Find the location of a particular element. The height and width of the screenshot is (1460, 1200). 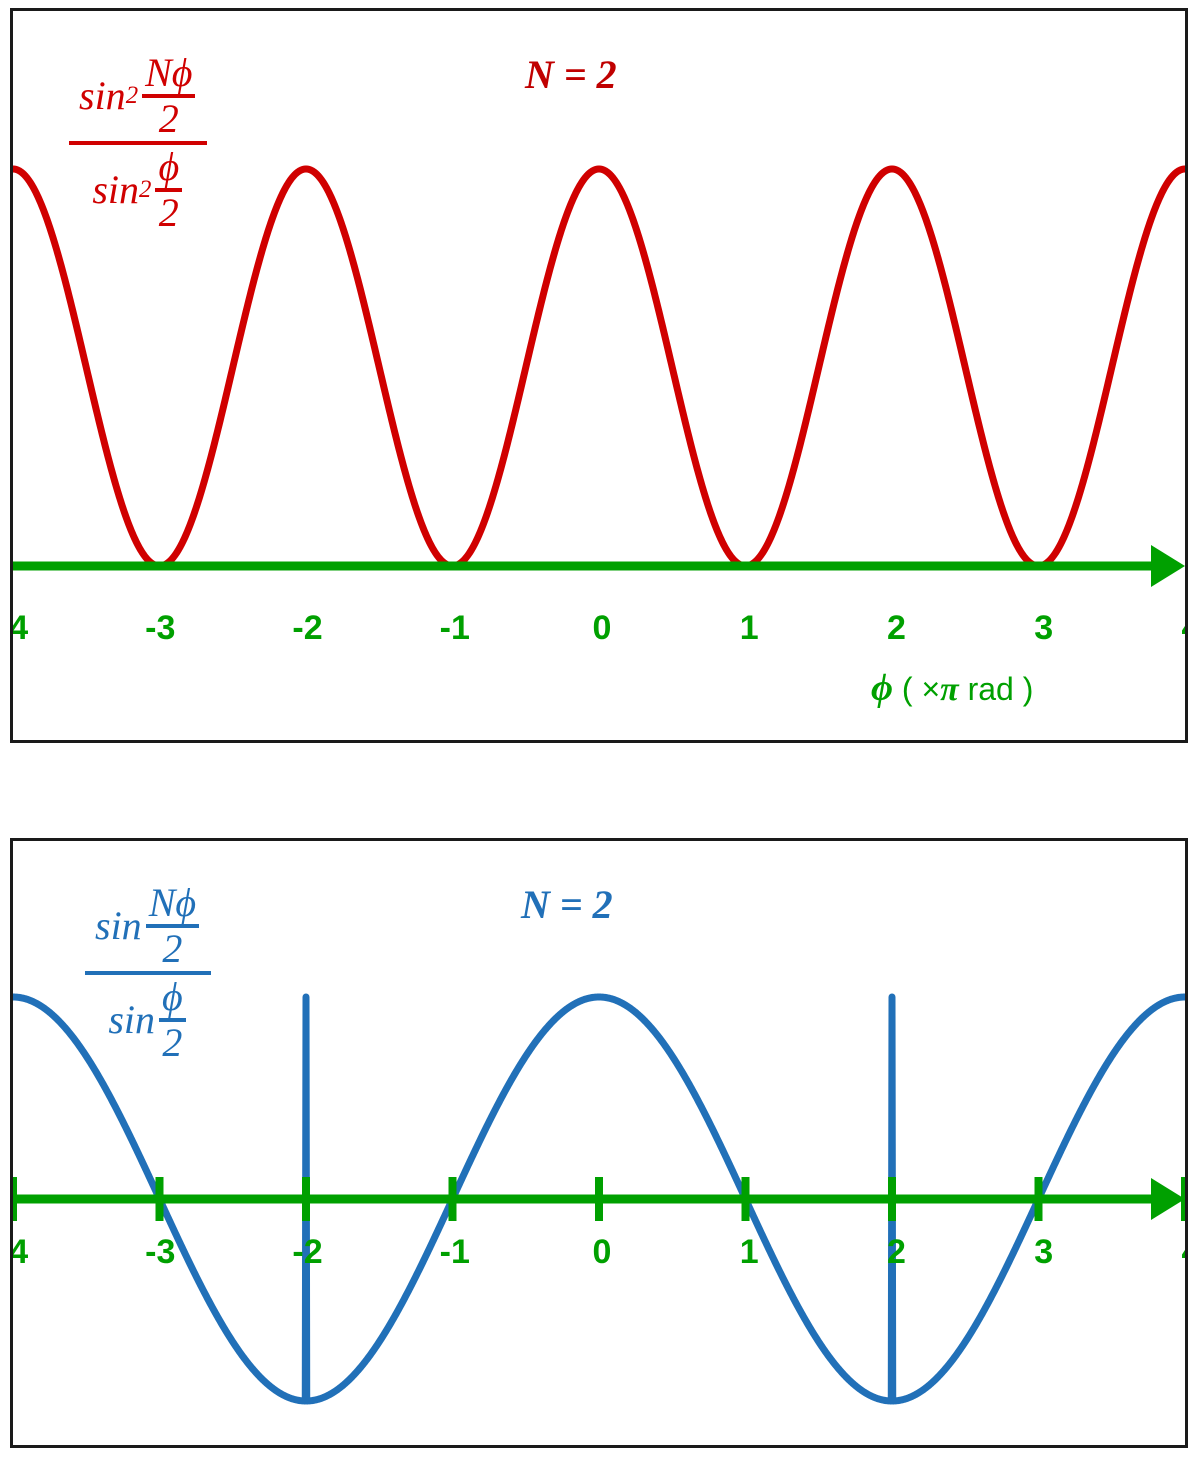

chart-title-bottom: N = 2 is located at coordinates (567, 904).